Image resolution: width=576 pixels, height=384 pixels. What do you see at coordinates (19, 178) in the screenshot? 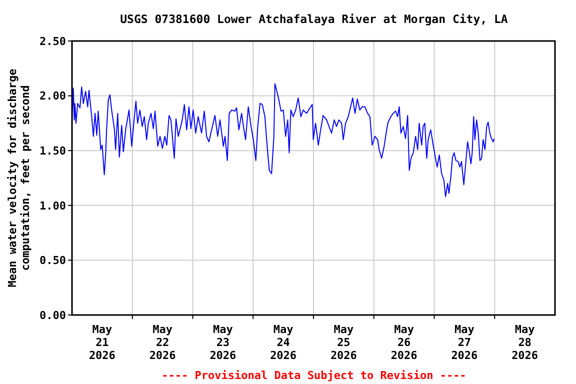
I see `y-axis-title: Mean water velocity for discharge computation, feet per second` at bounding box center [19, 178].